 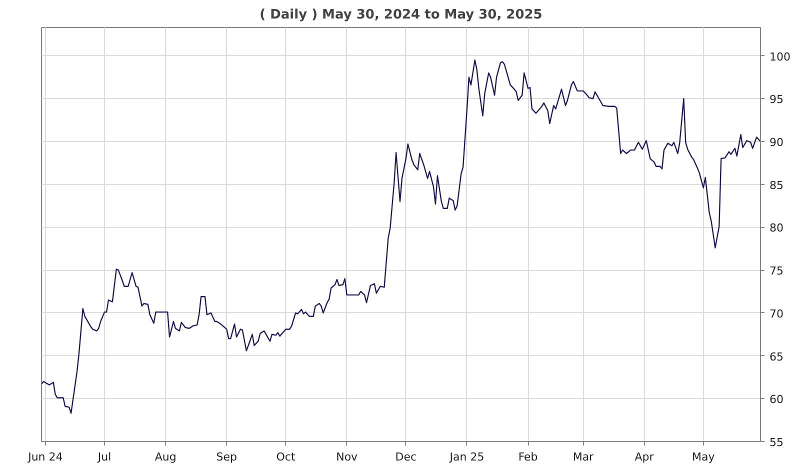 I want to click on y-tick-label: 65, so click(x=777, y=357).